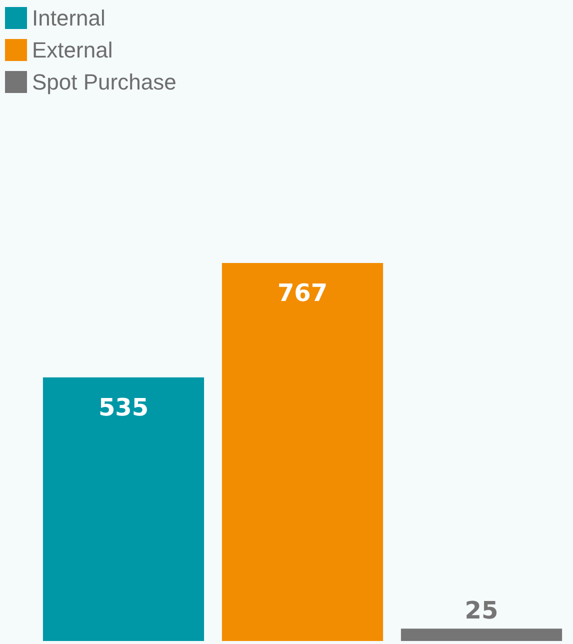 This screenshot has width=573, height=644. What do you see at coordinates (69, 18) in the screenshot?
I see `legend-label: Internal` at bounding box center [69, 18].